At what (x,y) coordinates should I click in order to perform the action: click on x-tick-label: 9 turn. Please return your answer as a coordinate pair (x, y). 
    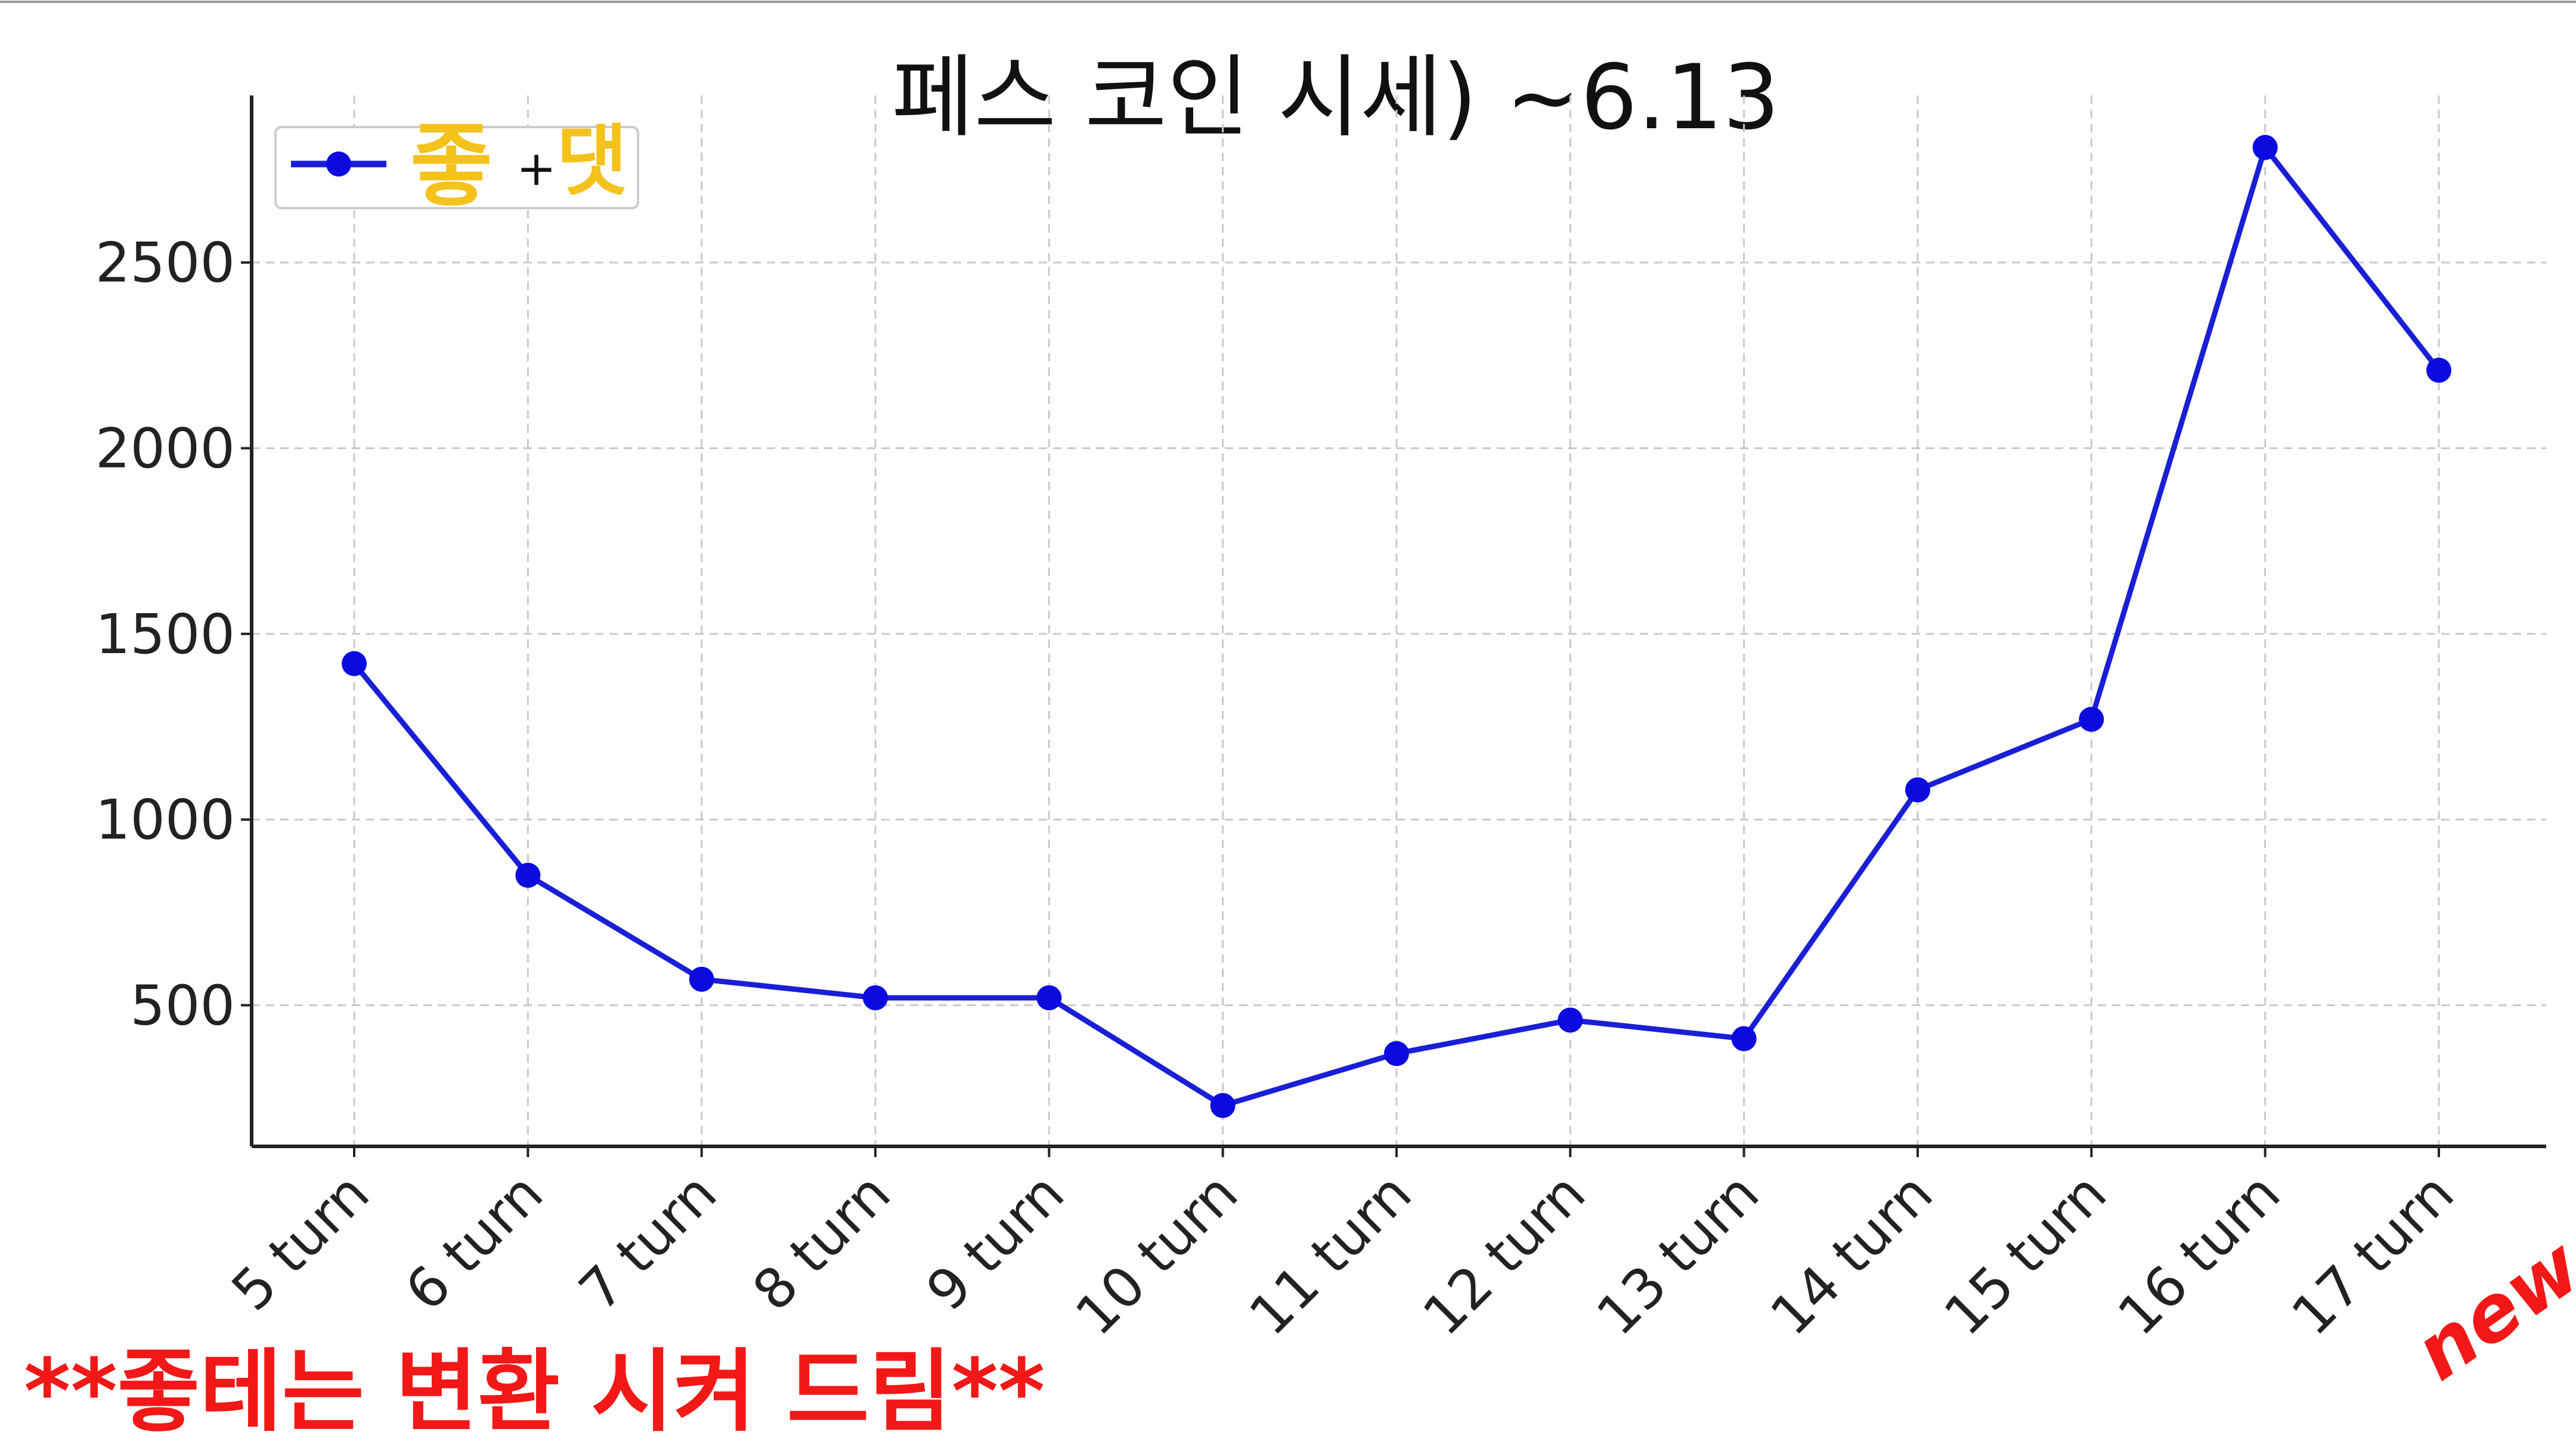
    Looking at the image, I should click on (996, 1242).